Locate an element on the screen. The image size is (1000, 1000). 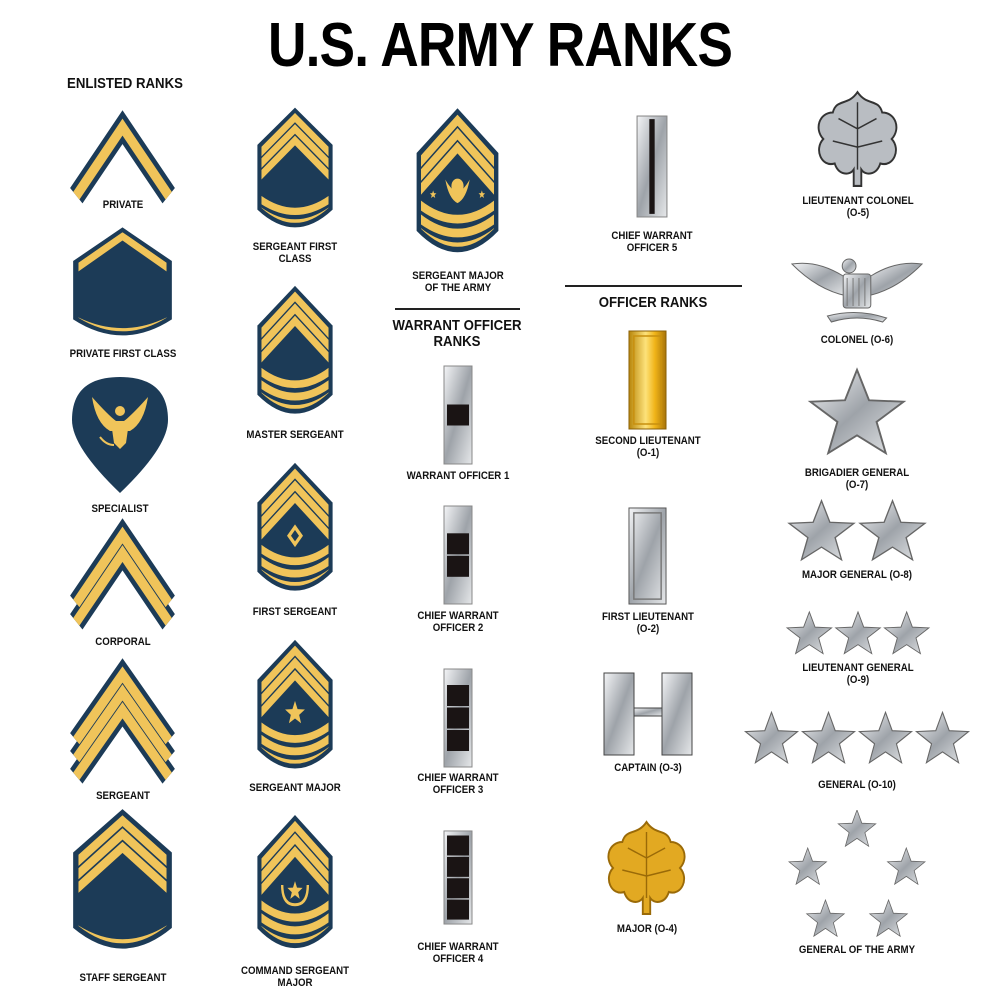
chief-warrant-officer-3-insignia-icon is located at coordinates (458, 718).